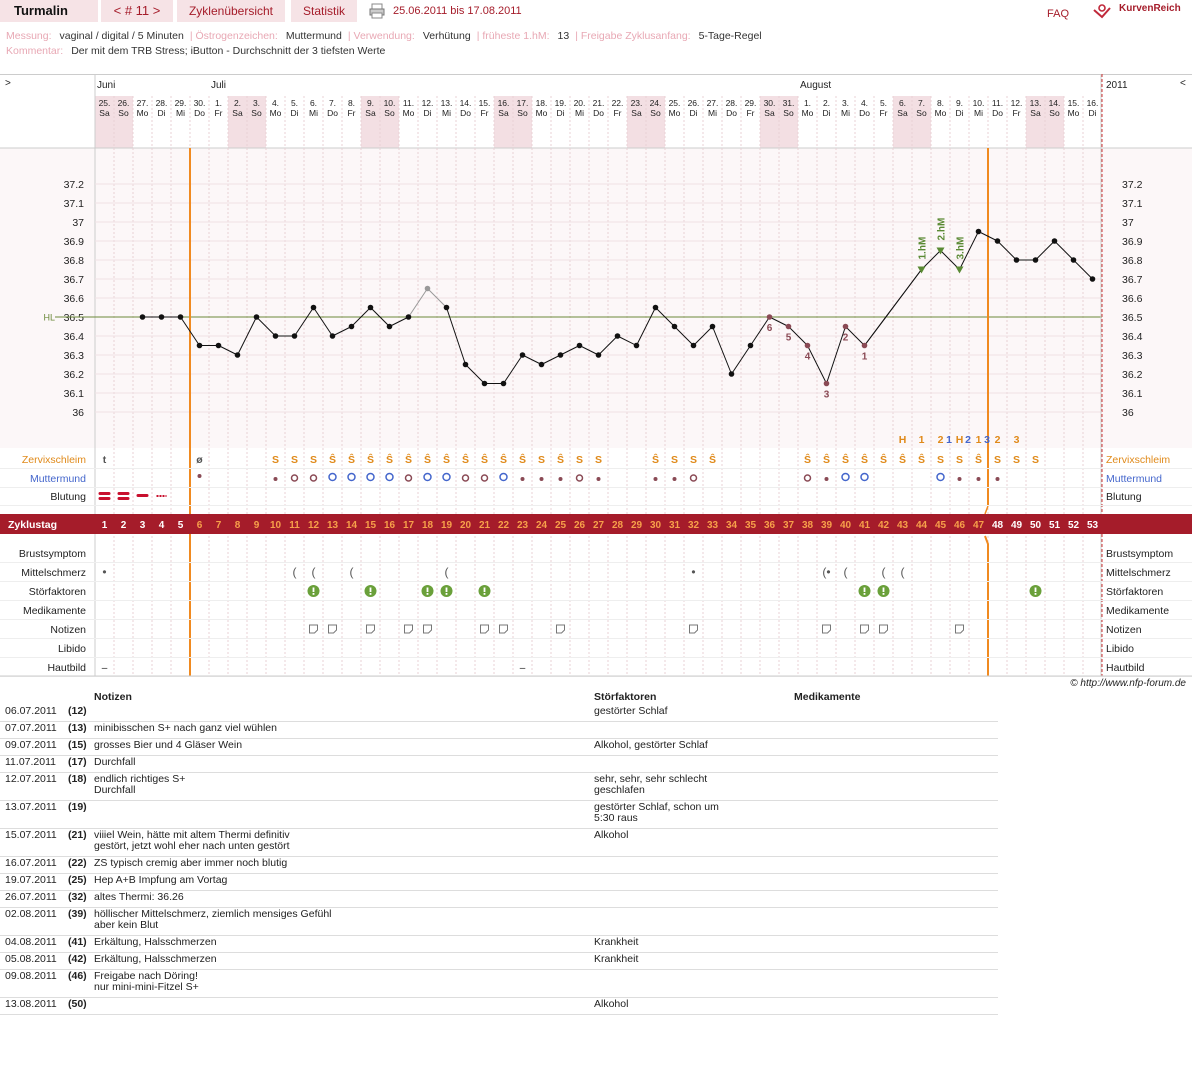 This screenshot has height=1086, width=1192. Describe the element at coordinates (181, 103) in the screenshot. I see `date-label: 29.` at that location.